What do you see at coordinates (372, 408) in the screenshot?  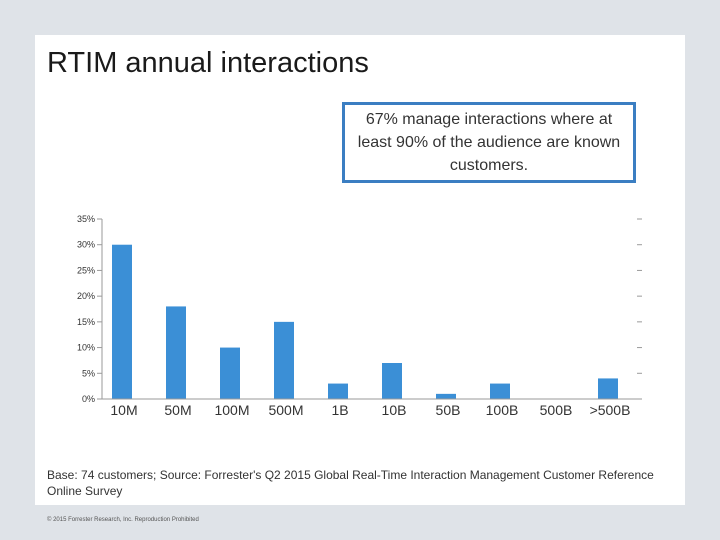 I see `x-axis: 10M 50M 100M 500M 1B 10B 50B 100B 500B >500B` at bounding box center [372, 408].